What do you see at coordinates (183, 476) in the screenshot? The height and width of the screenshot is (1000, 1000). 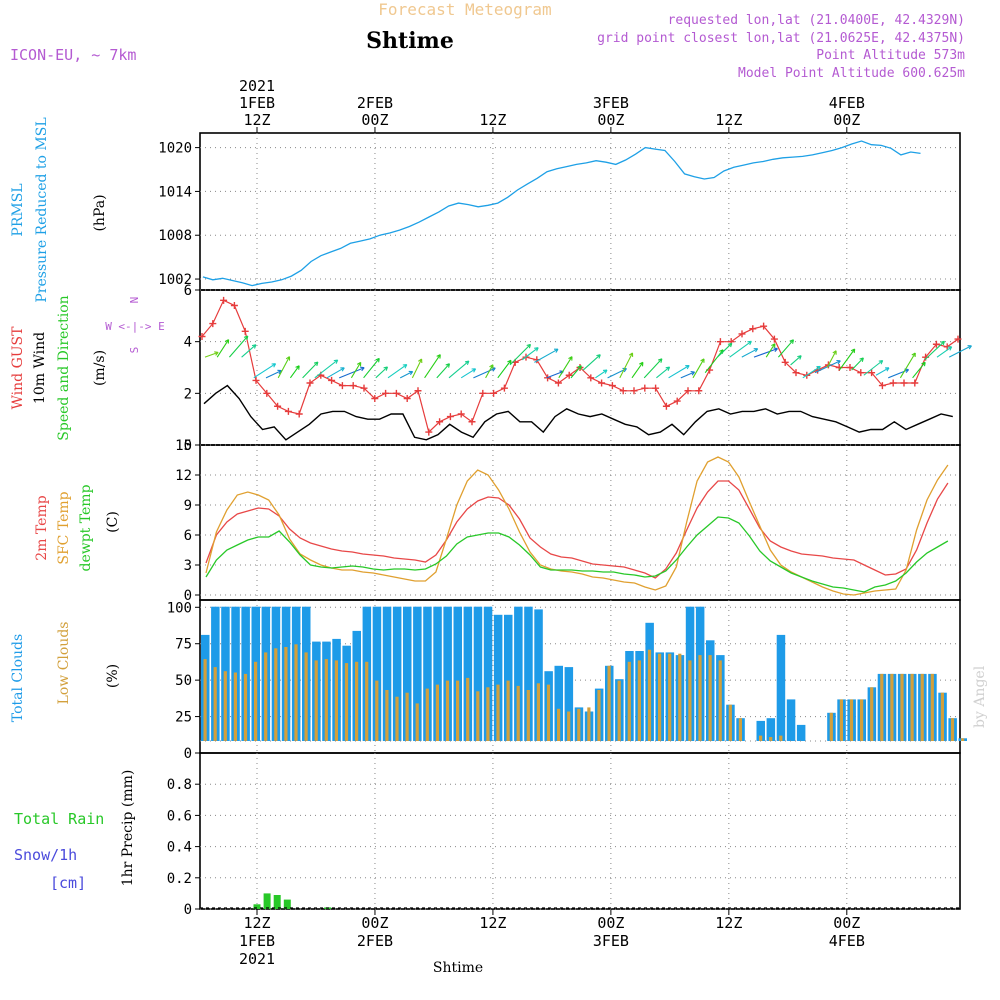 I see `y-tick-label: 12` at bounding box center [183, 476].